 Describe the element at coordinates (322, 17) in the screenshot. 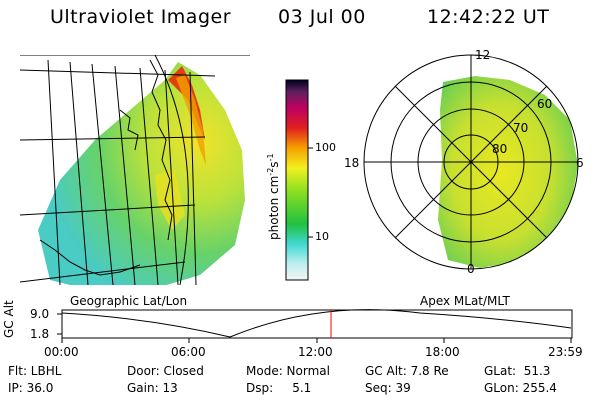

I see `observation-date: 03 Jul 00` at that location.